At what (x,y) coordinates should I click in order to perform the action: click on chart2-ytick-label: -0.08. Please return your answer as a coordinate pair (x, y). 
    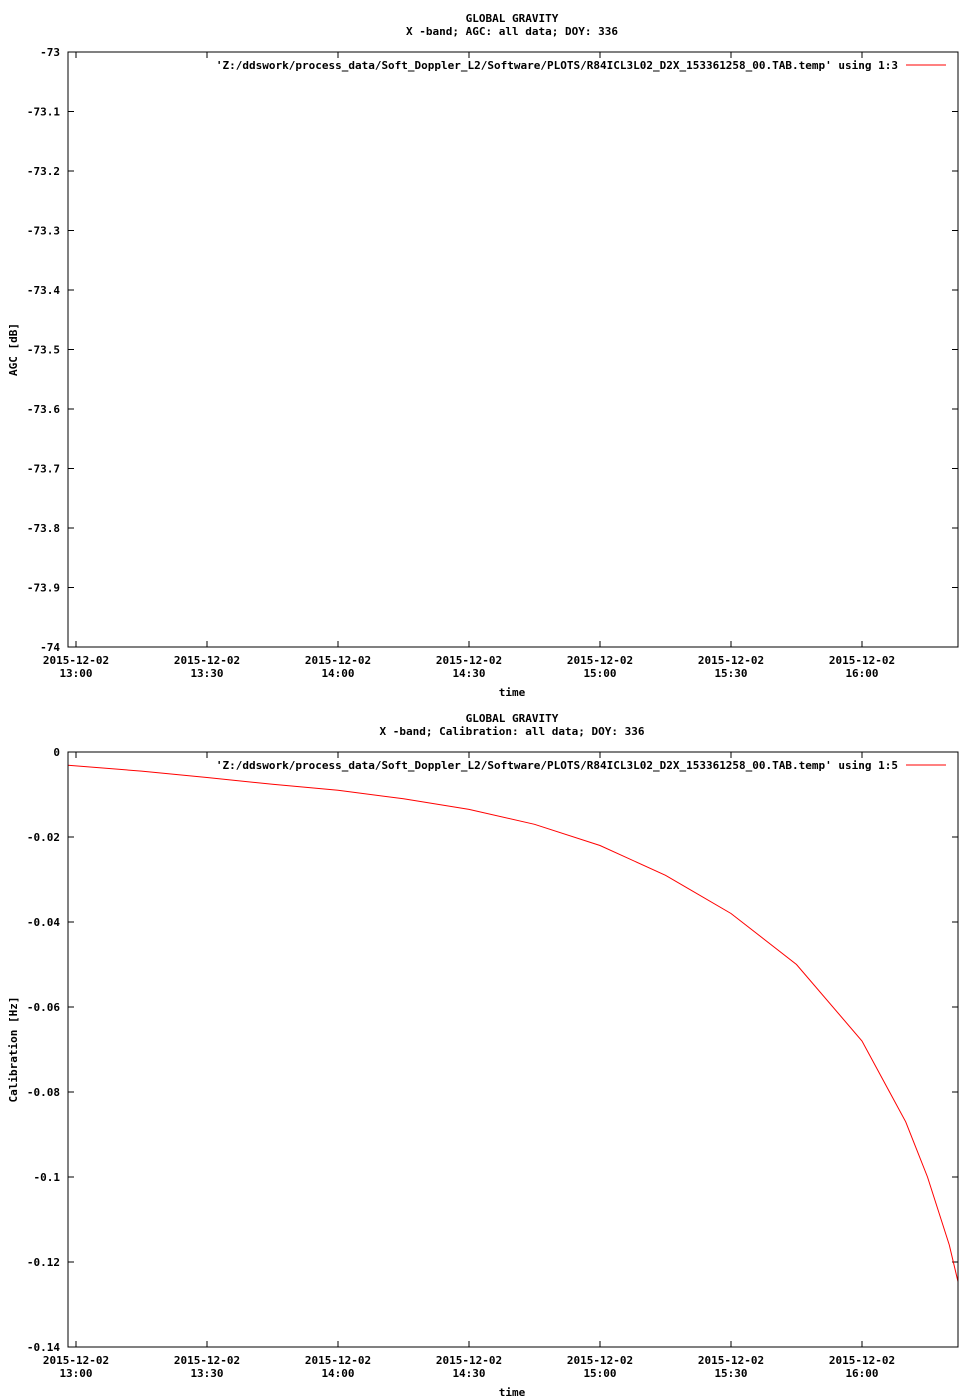
    Looking at the image, I should click on (43, 1092).